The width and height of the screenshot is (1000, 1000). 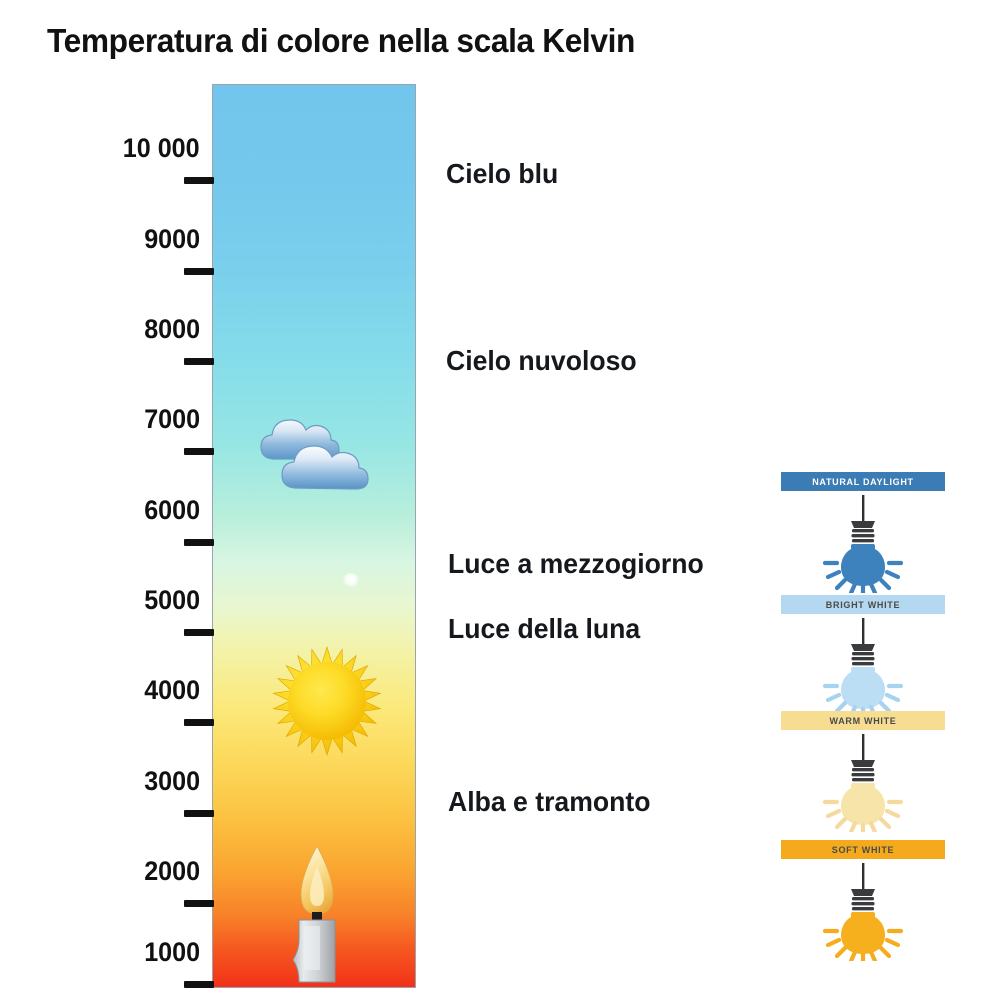 What do you see at coordinates (351, 580) in the screenshot?
I see `moon-icon` at bounding box center [351, 580].